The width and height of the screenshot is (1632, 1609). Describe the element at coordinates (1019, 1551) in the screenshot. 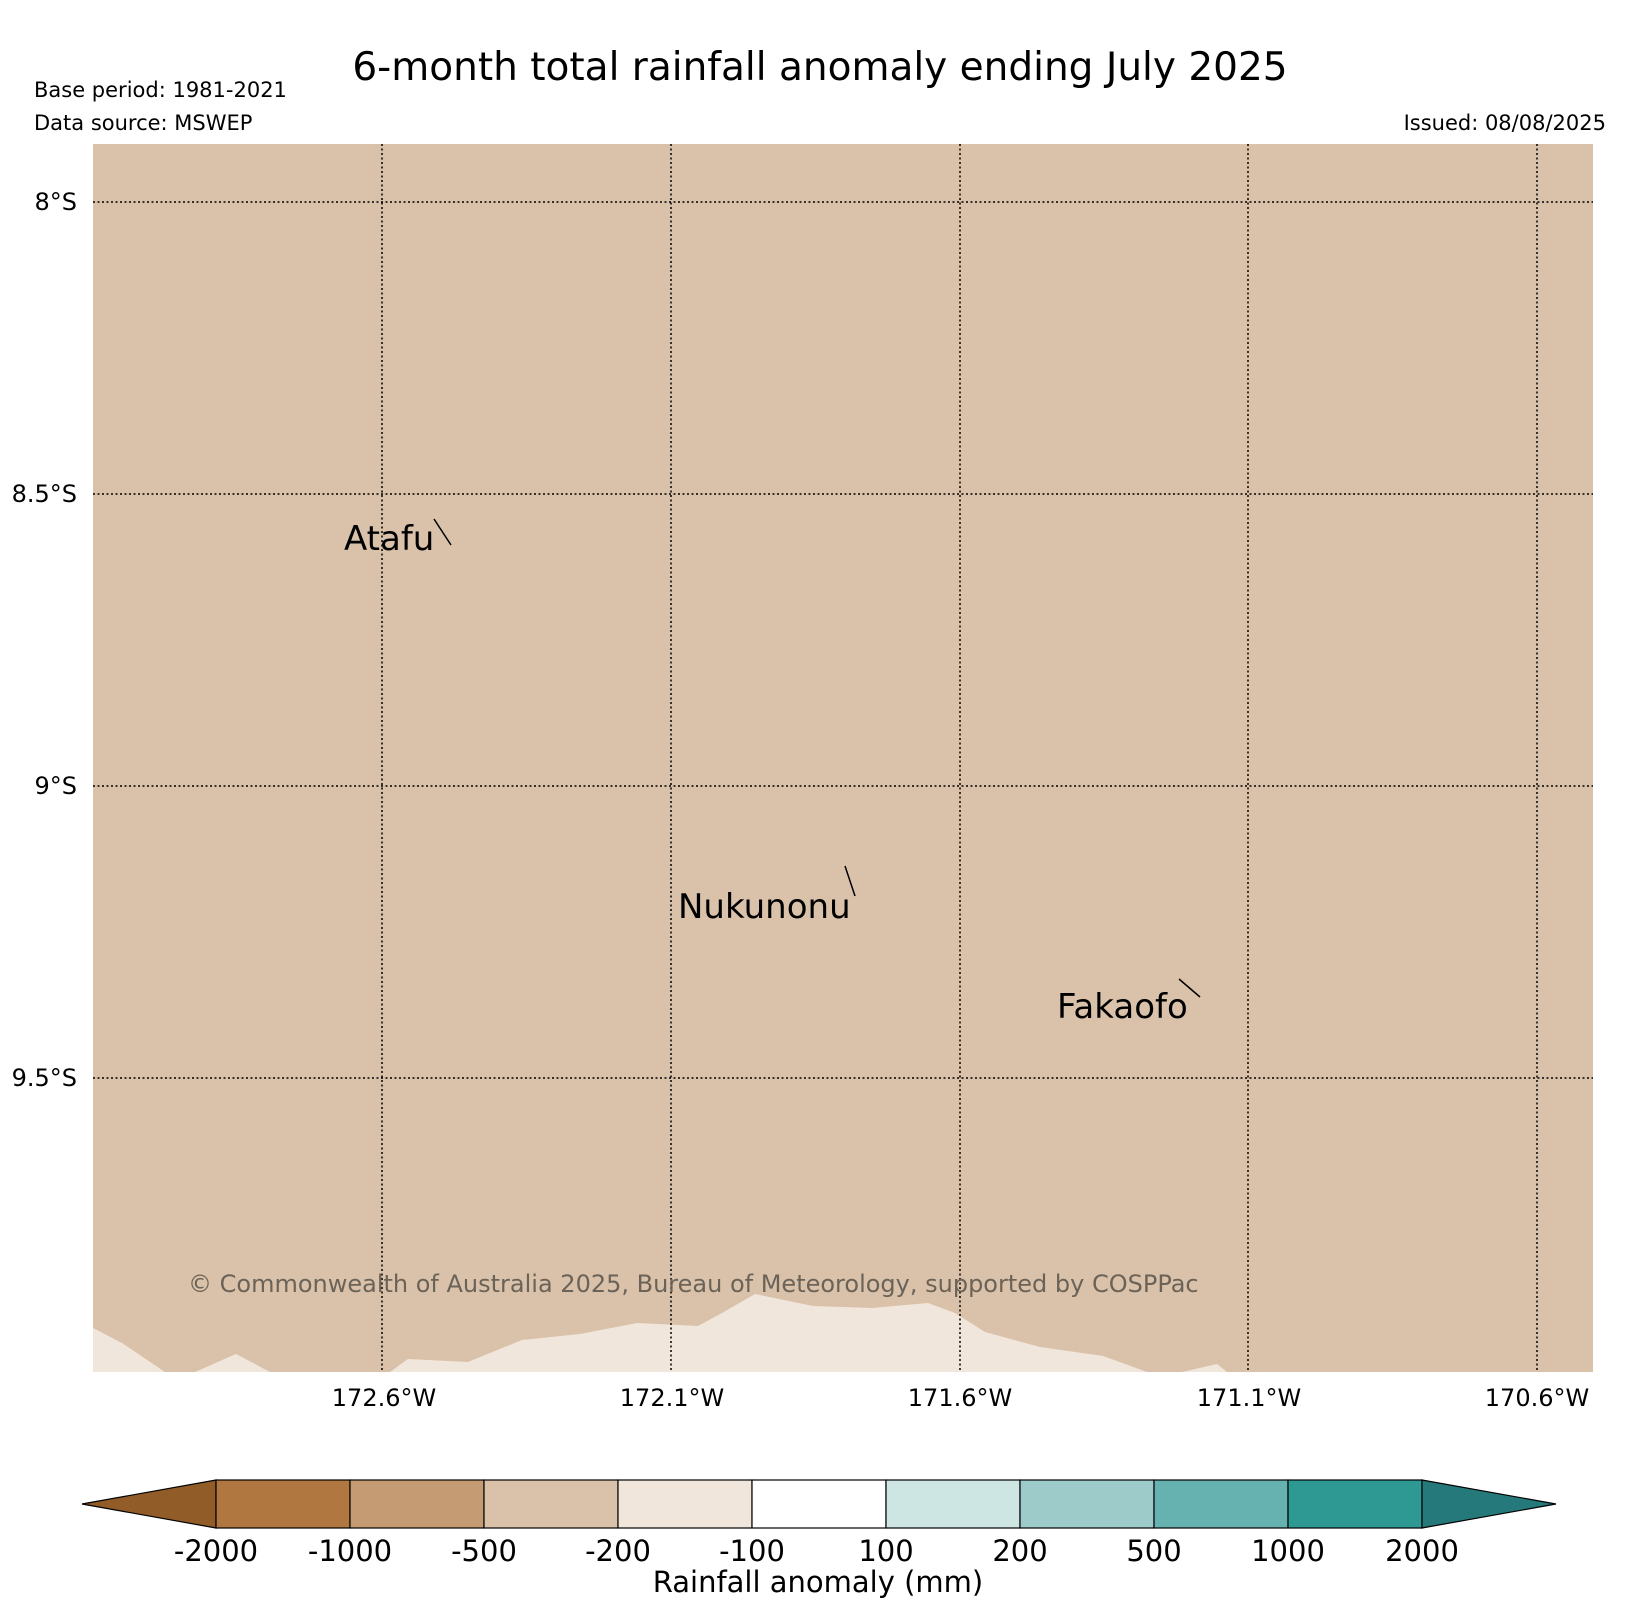

I see `colorbar-tick-label: 200` at that location.